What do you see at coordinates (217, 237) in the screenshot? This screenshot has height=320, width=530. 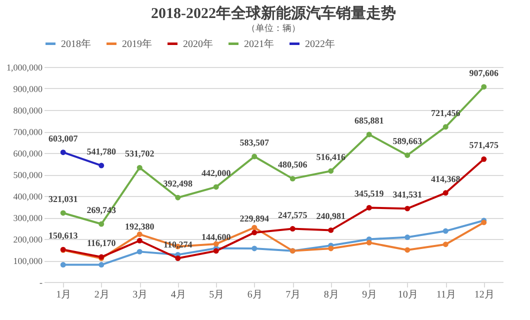 I see `data-label: 144,600` at bounding box center [217, 237].